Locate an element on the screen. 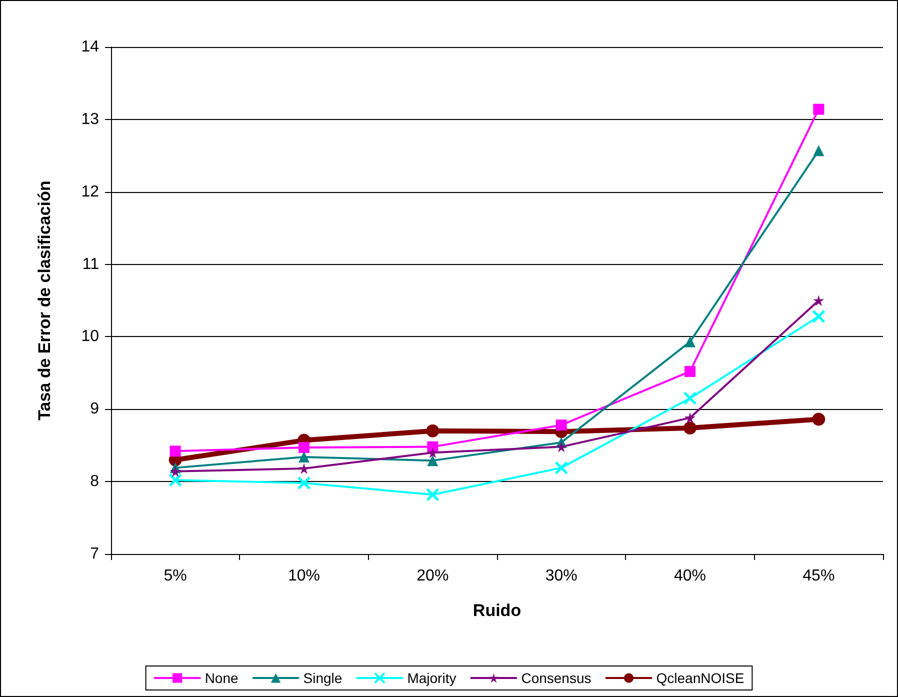  legend-label: Consensus is located at coordinates (556, 678).